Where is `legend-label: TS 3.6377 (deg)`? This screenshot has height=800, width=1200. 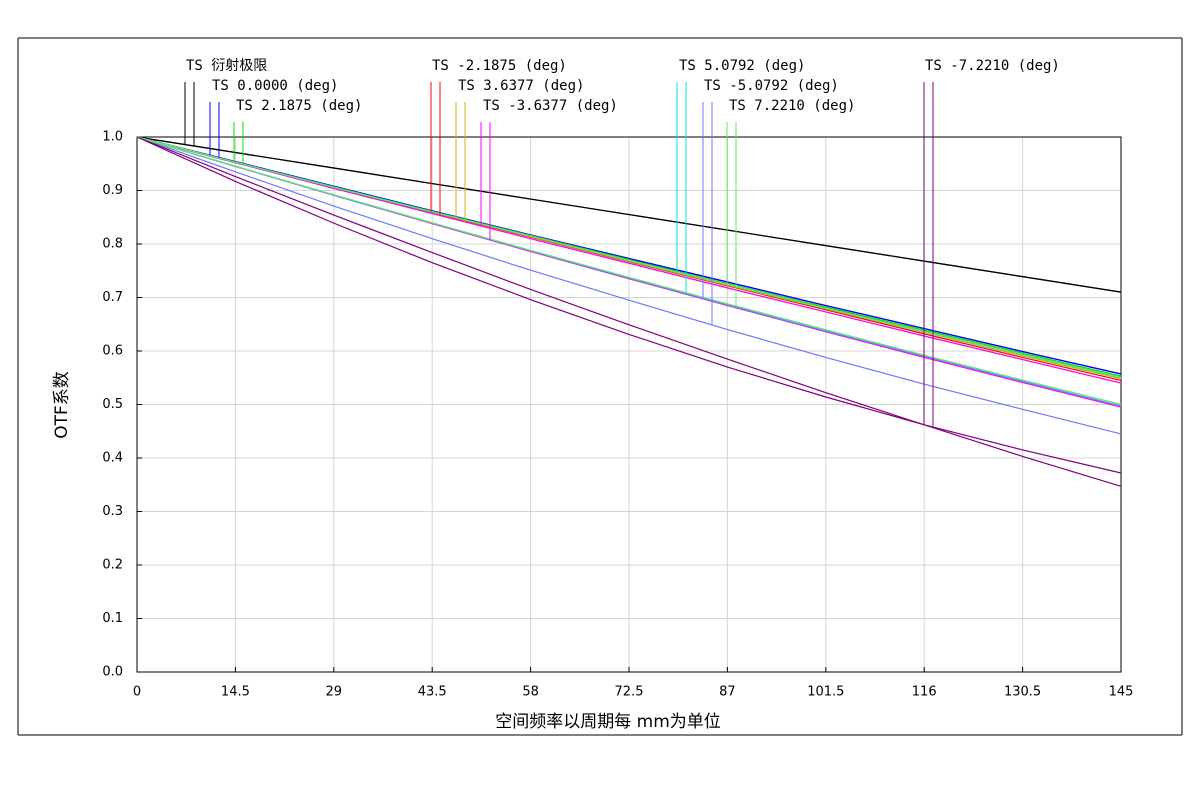 legend-label: TS 3.6377 (deg) is located at coordinates (521, 86).